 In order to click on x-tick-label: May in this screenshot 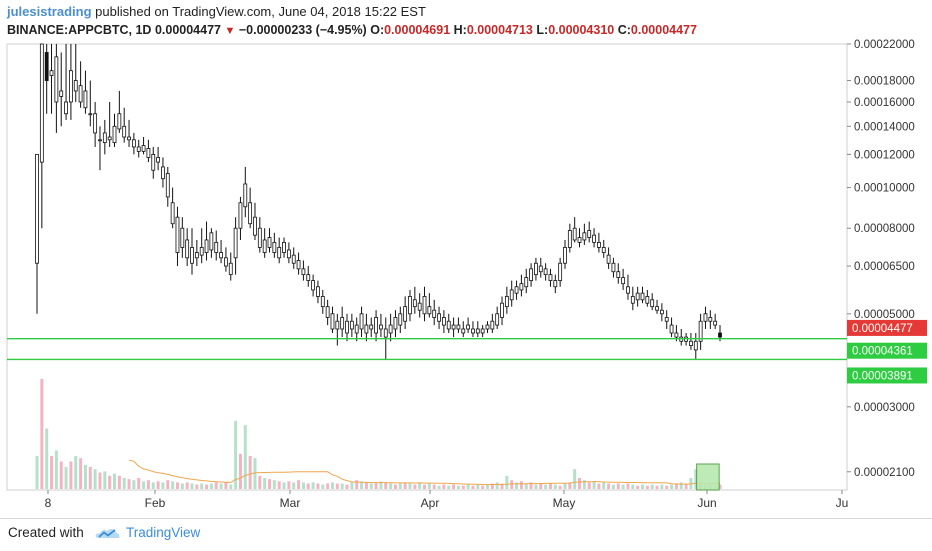, I will do `click(564, 503)`.